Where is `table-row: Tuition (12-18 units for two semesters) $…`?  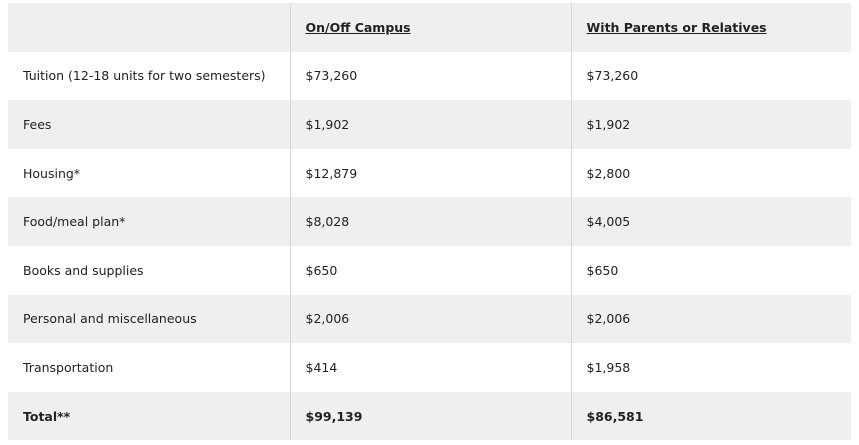 table-row: Tuition (12-18 units for two semesters) $… is located at coordinates (429, 76).